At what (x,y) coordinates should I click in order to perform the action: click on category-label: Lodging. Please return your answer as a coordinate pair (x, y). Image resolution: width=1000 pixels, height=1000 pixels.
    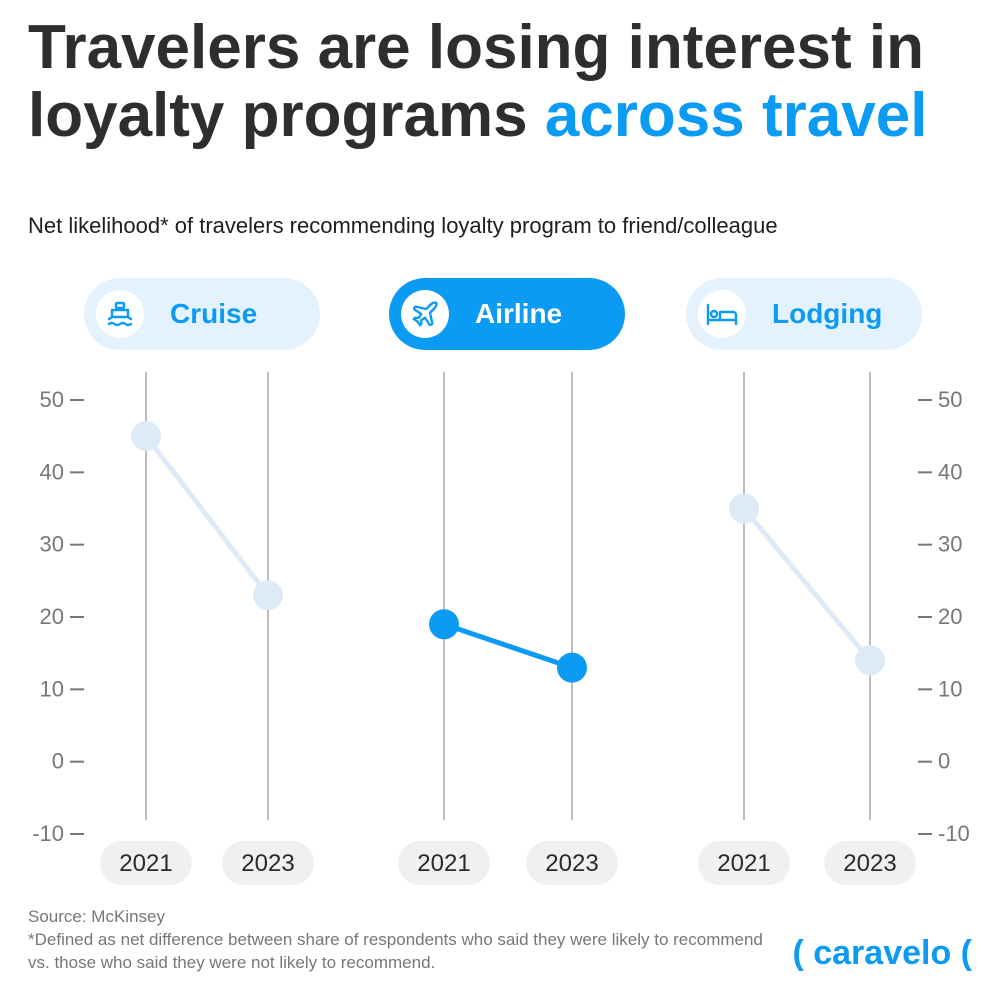
    Looking at the image, I should click on (827, 313).